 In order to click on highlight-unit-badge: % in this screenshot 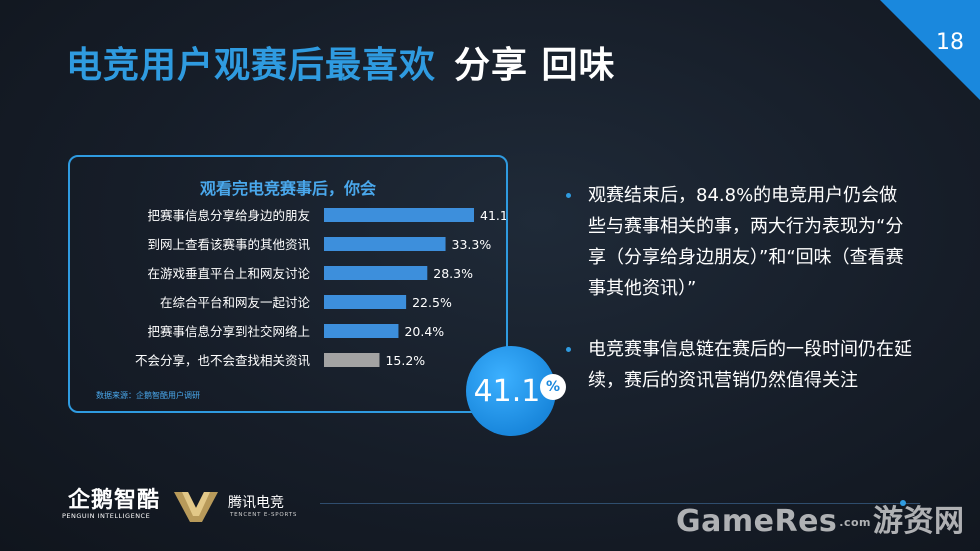, I will do `click(553, 387)`.